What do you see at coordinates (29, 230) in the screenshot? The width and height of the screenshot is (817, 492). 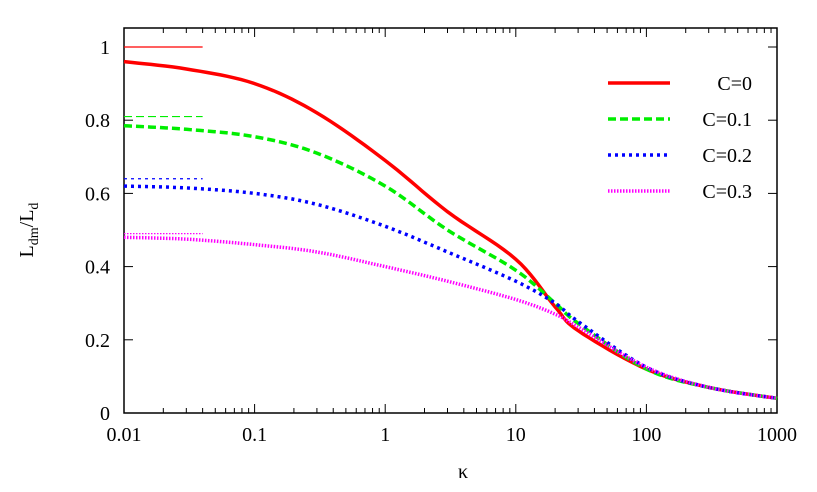 I see `y-axis-label: Ldm/Ld` at bounding box center [29, 230].